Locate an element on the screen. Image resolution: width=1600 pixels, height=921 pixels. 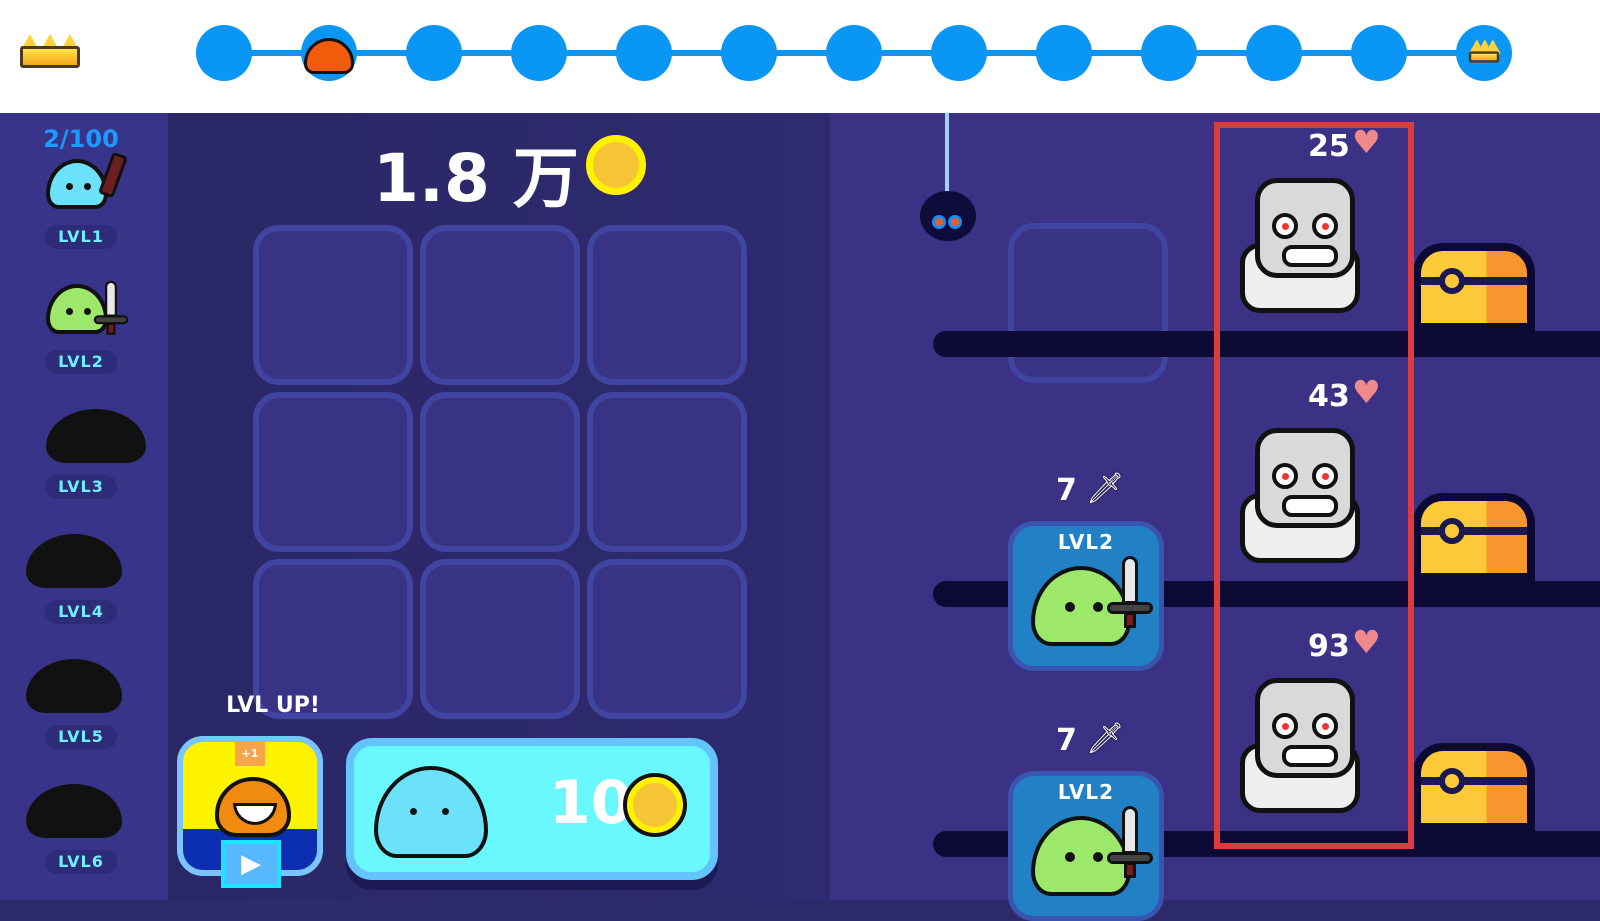
sidebar-unit-1: LVL1 is located at coordinates (81, 212).